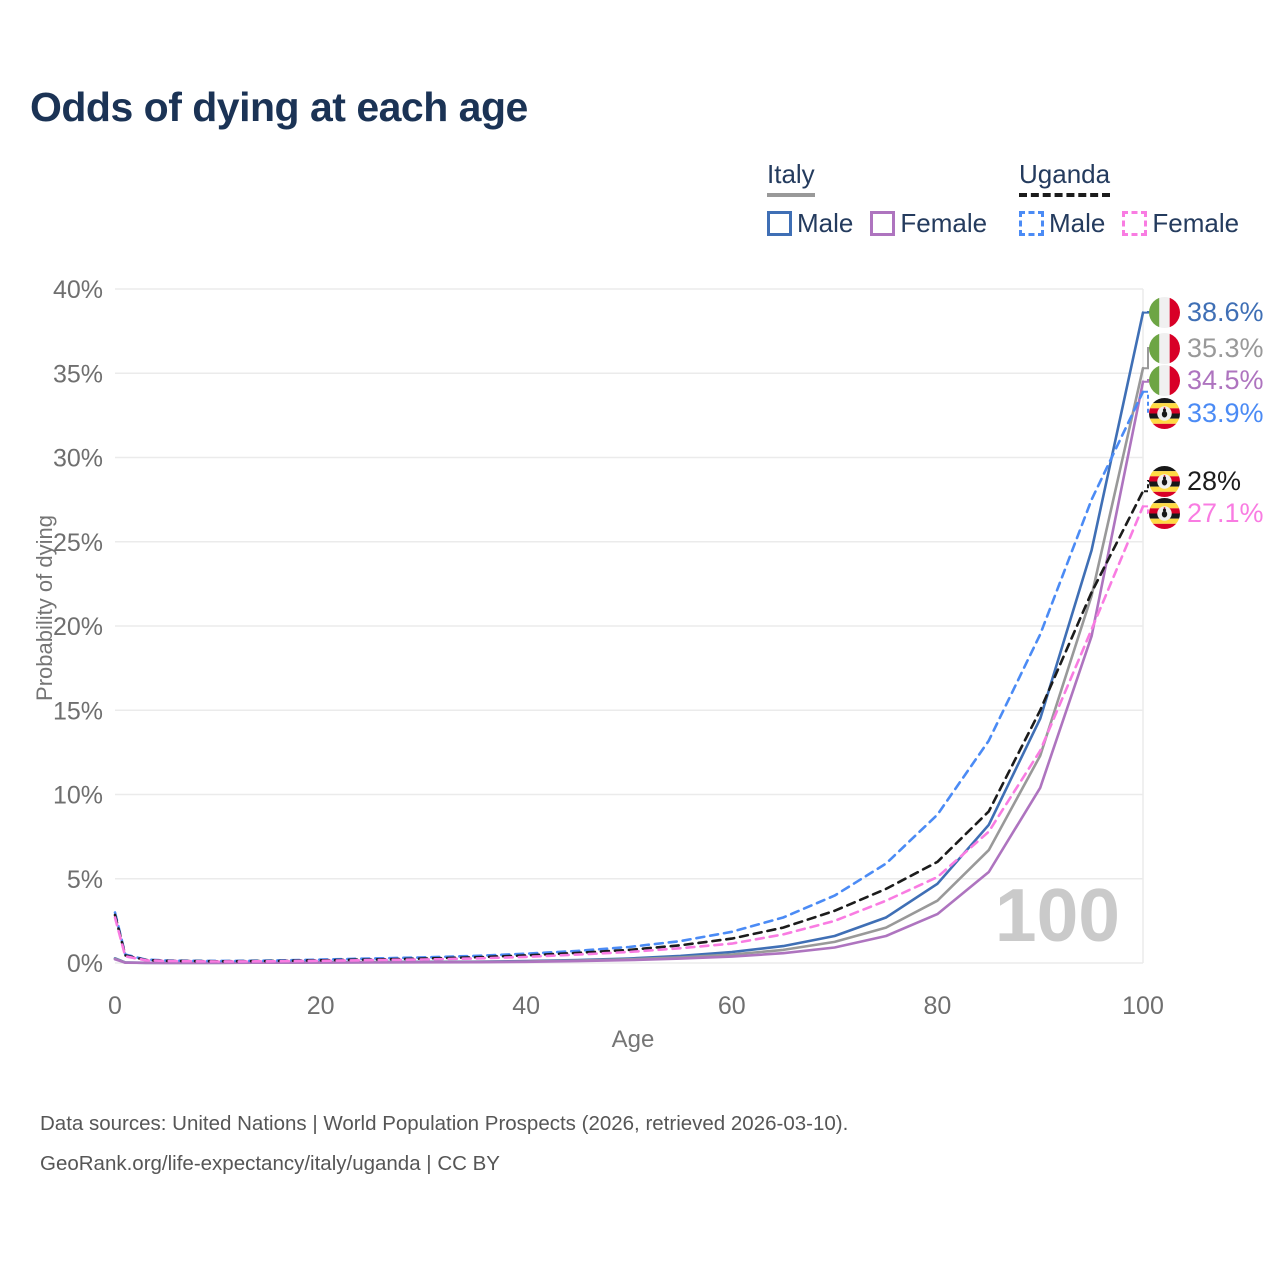 This screenshot has width=1280, height=1280. I want to click on legend-item-uganda-female: Female, so click(1180, 223).